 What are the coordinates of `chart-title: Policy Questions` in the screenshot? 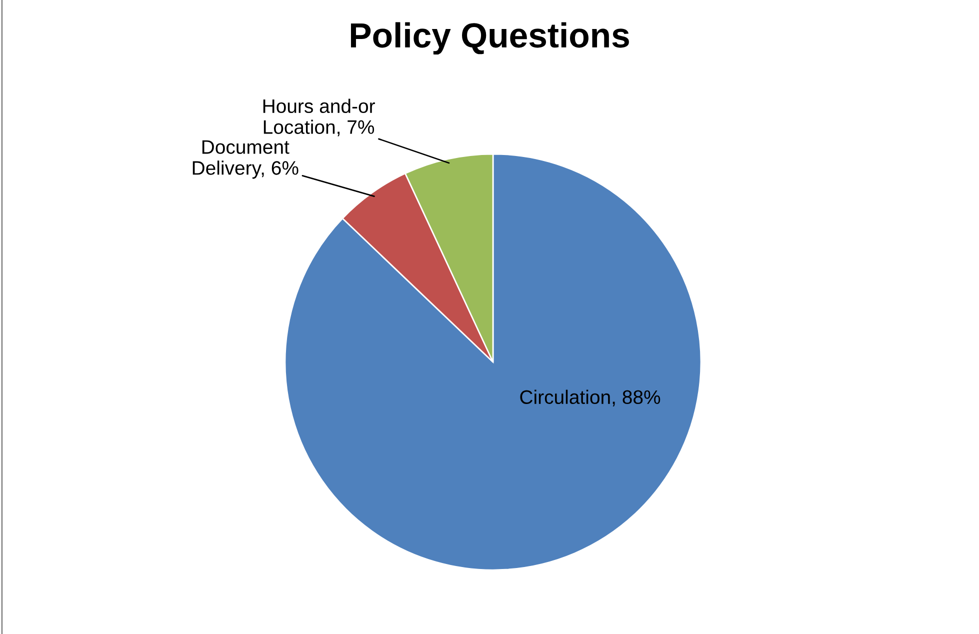 It's located at (489, 38).